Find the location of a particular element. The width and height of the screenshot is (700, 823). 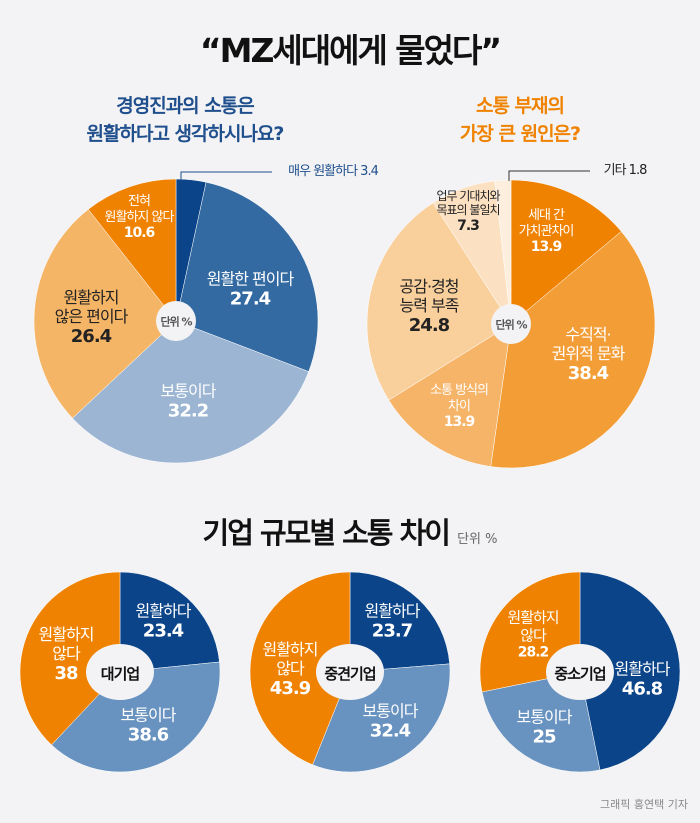

label-text: 원활하지 않다 is located at coordinates (139, 217).